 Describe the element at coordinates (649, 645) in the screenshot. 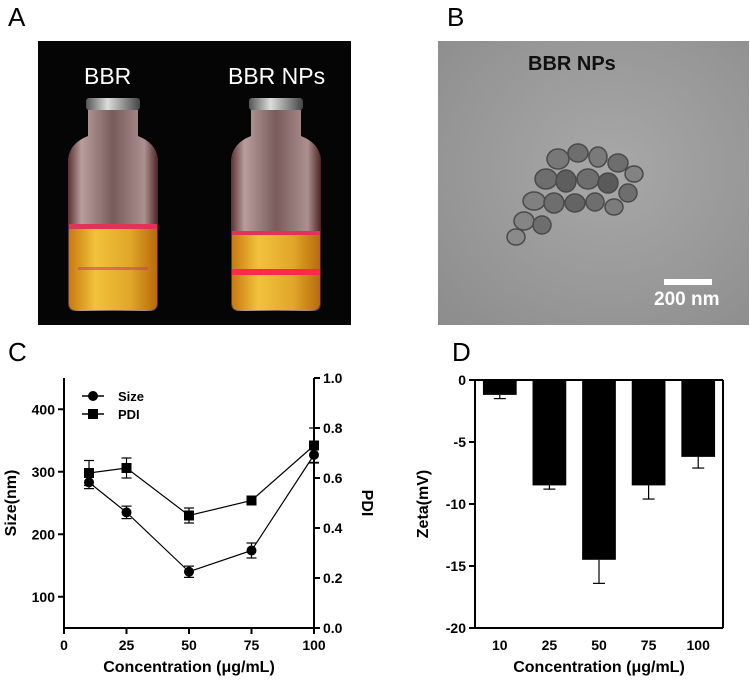

I see `d-x-tick-label: 75` at that location.